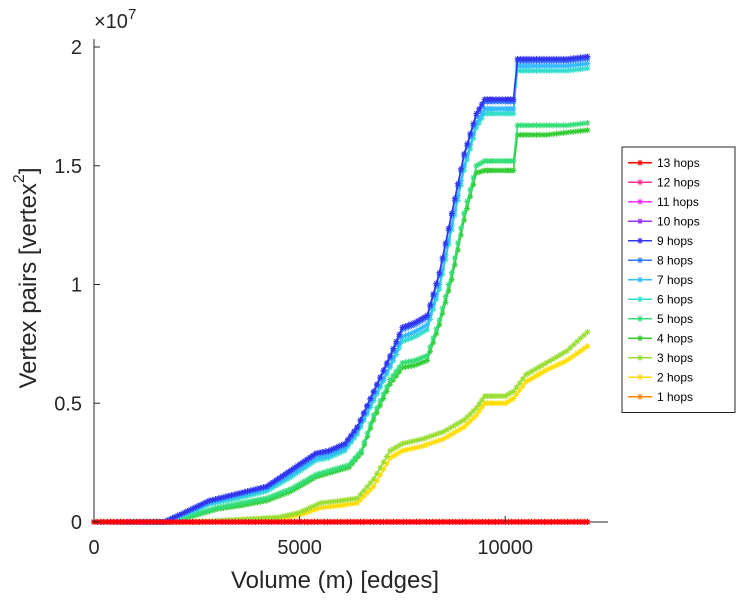 Image resolution: width=743 pixels, height=600 pixels. Describe the element at coordinates (19, 178) in the screenshot. I see `y-axis-label-superscript: 2` at that location.